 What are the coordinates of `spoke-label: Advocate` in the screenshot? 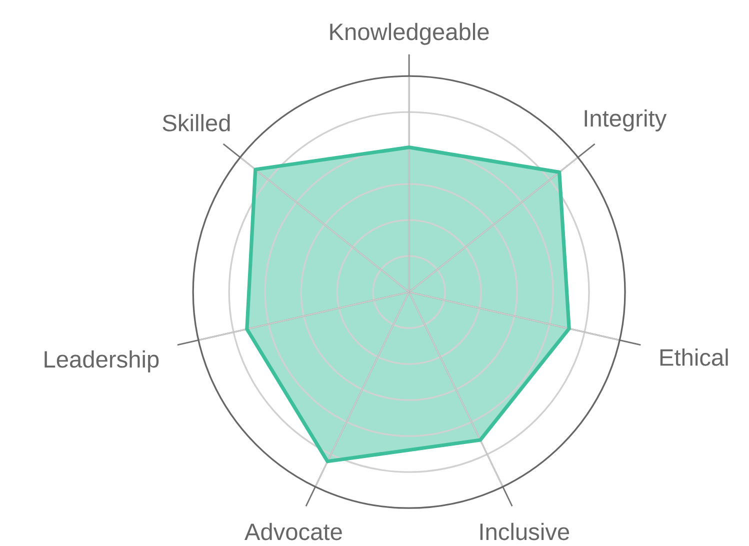 It's located at (293, 531).